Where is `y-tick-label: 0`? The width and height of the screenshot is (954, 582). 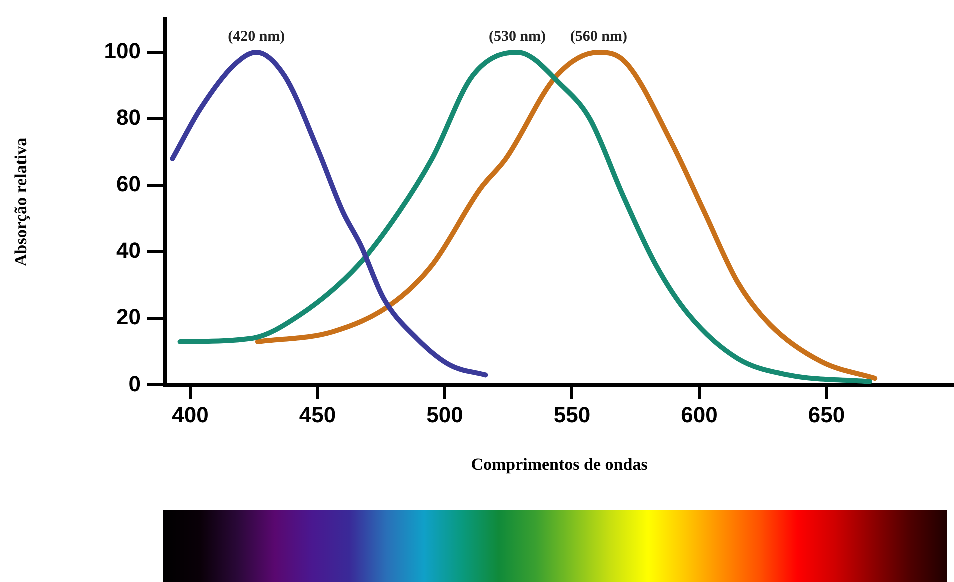 y-tick-label: 0 is located at coordinates (134, 383).